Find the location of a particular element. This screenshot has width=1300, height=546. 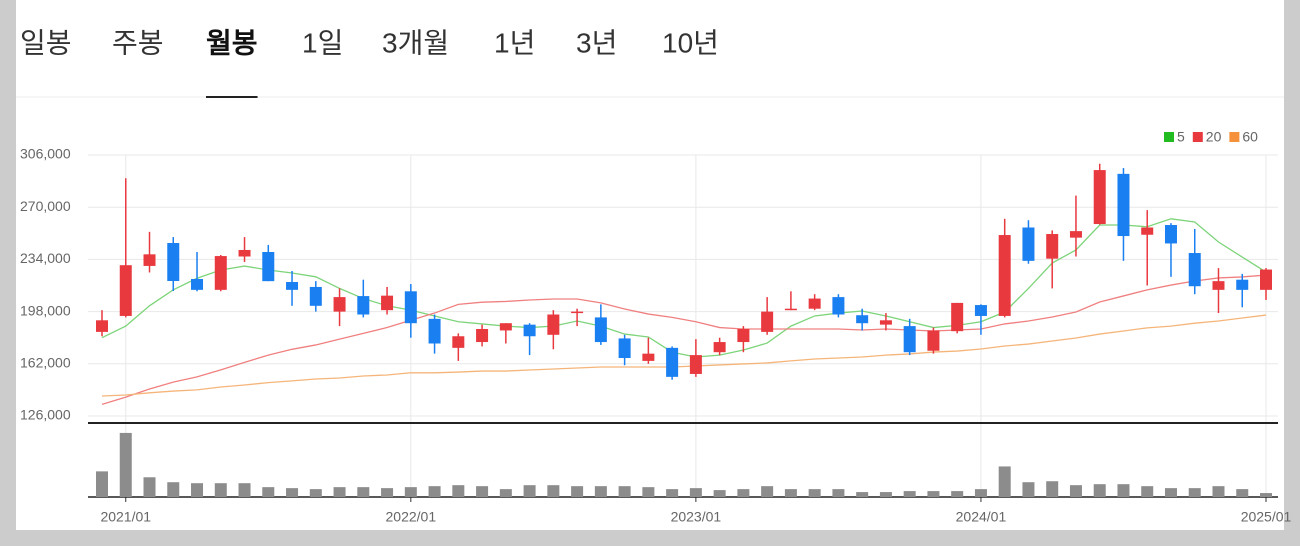

tab: 3개월 is located at coordinates (415, 42).